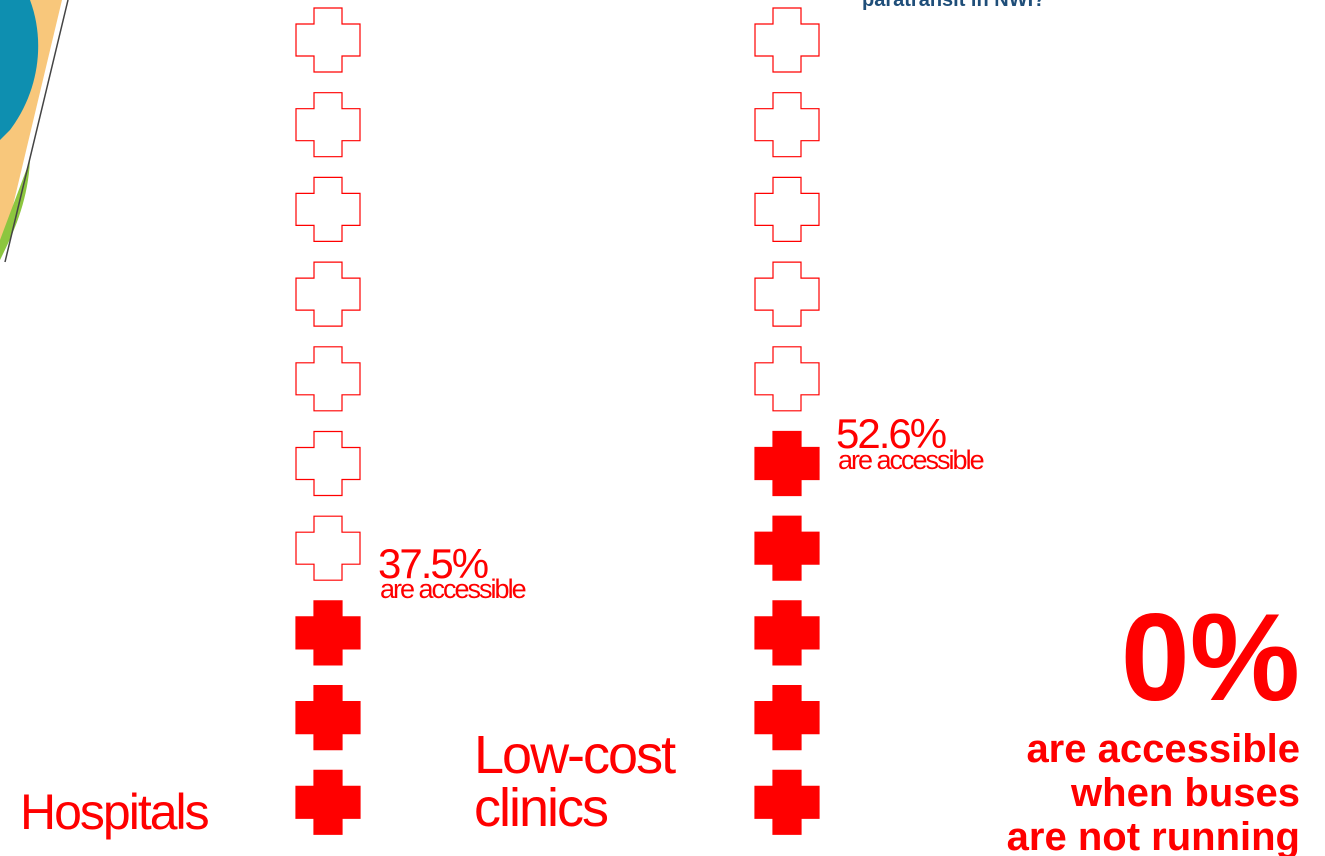  I want to click on clinic-label: clinics, so click(541, 808).